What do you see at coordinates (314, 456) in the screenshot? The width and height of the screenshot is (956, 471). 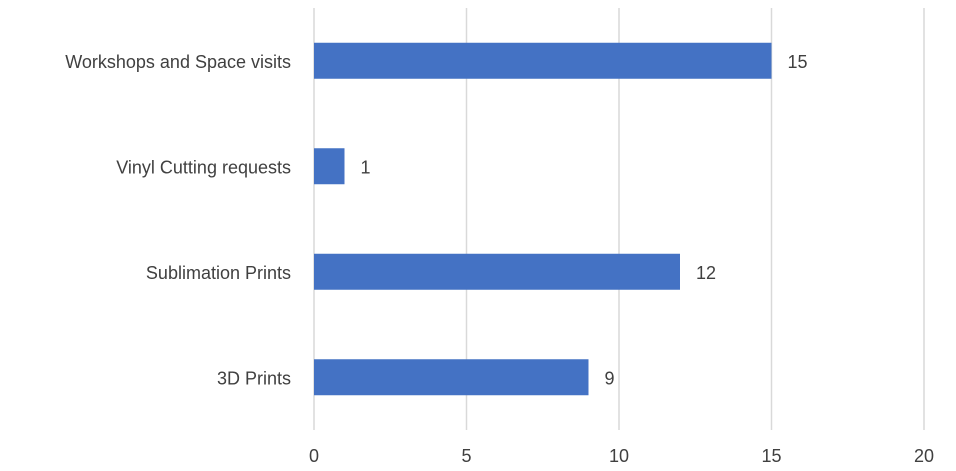 I see `x-tick-label: 0` at bounding box center [314, 456].